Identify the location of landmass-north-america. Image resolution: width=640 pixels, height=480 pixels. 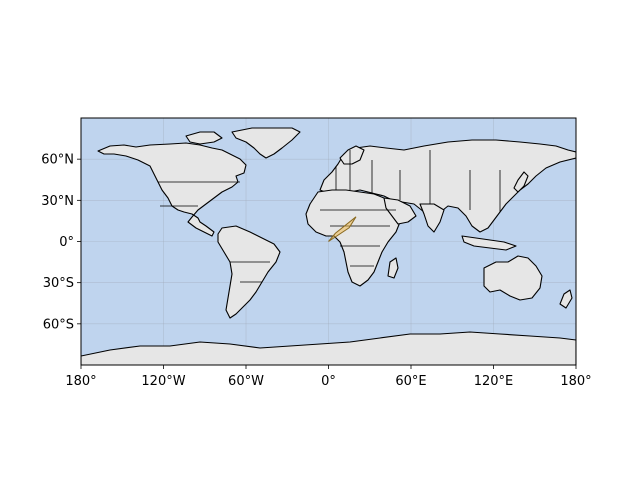
(172, 189).